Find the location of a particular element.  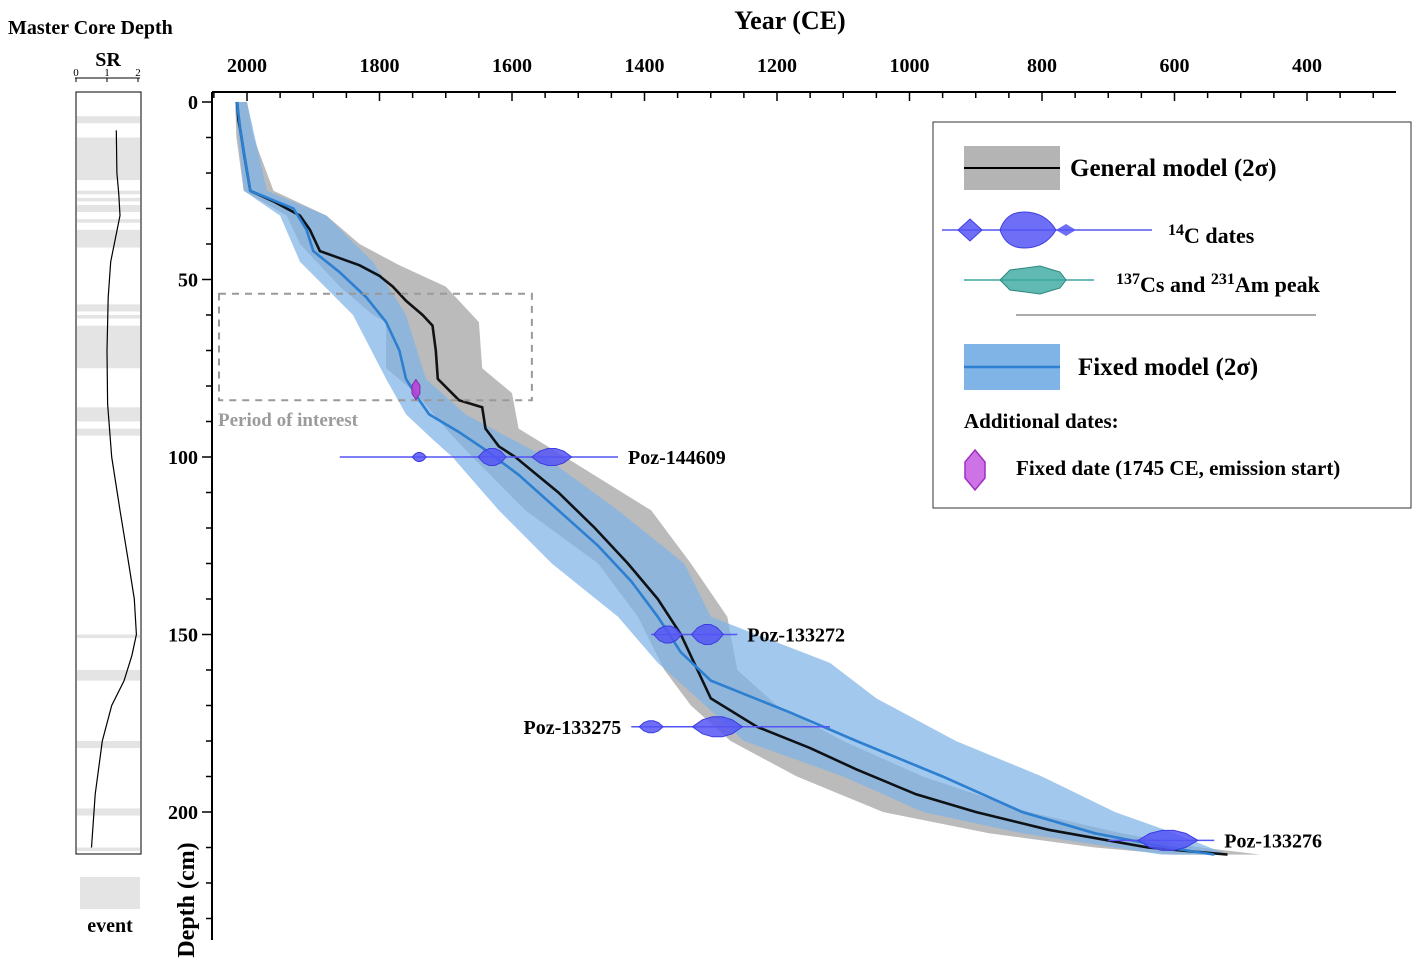

c14-date-Poz-144609: Poz-144609 is located at coordinates (532, 458).